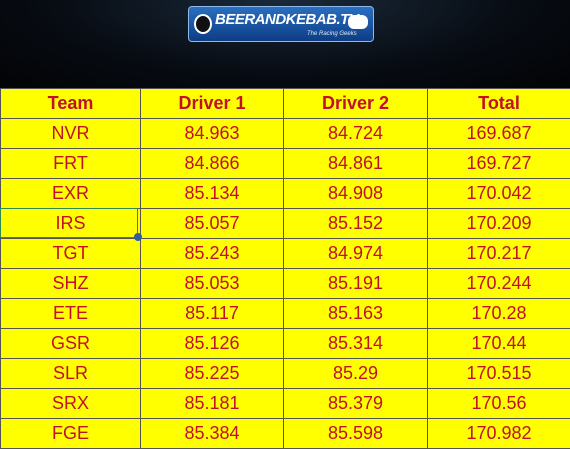  What do you see at coordinates (212, 403) in the screenshot?
I see `table-cell: 85.181` at bounding box center [212, 403].